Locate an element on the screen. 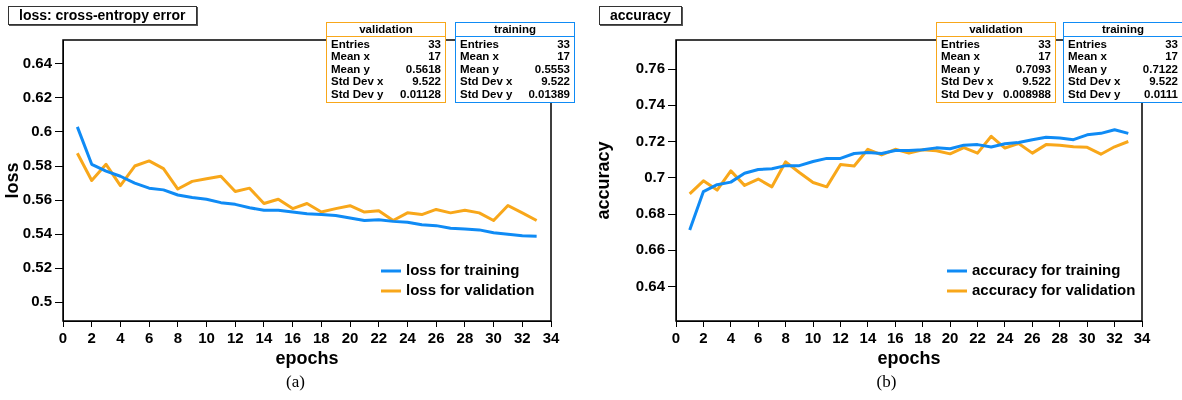 This screenshot has height=400, width=1182. legend-label: accuracy for training is located at coordinates (1046, 270).